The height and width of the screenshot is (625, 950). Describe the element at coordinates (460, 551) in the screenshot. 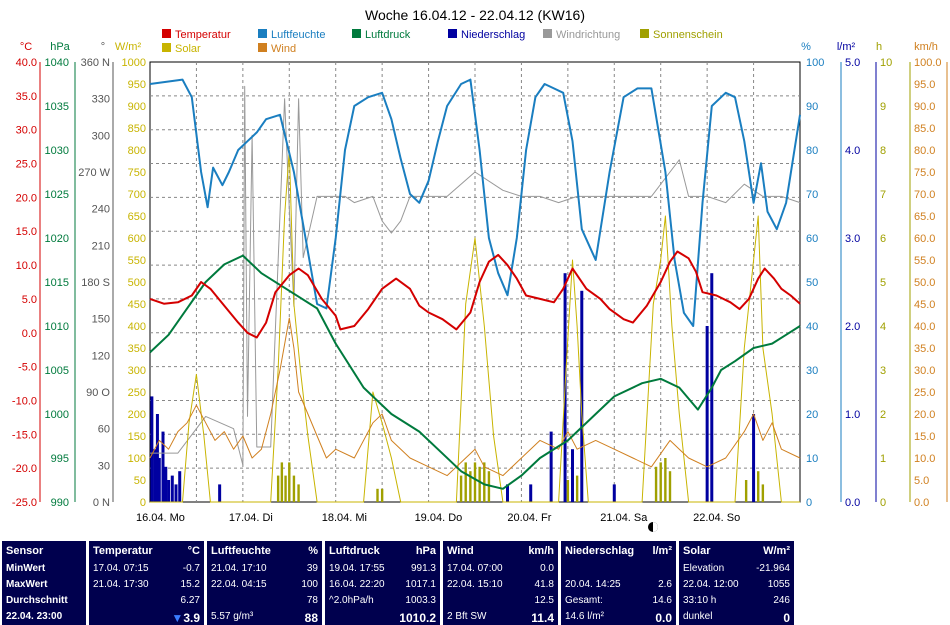

I see `wind-header: Wind` at that location.